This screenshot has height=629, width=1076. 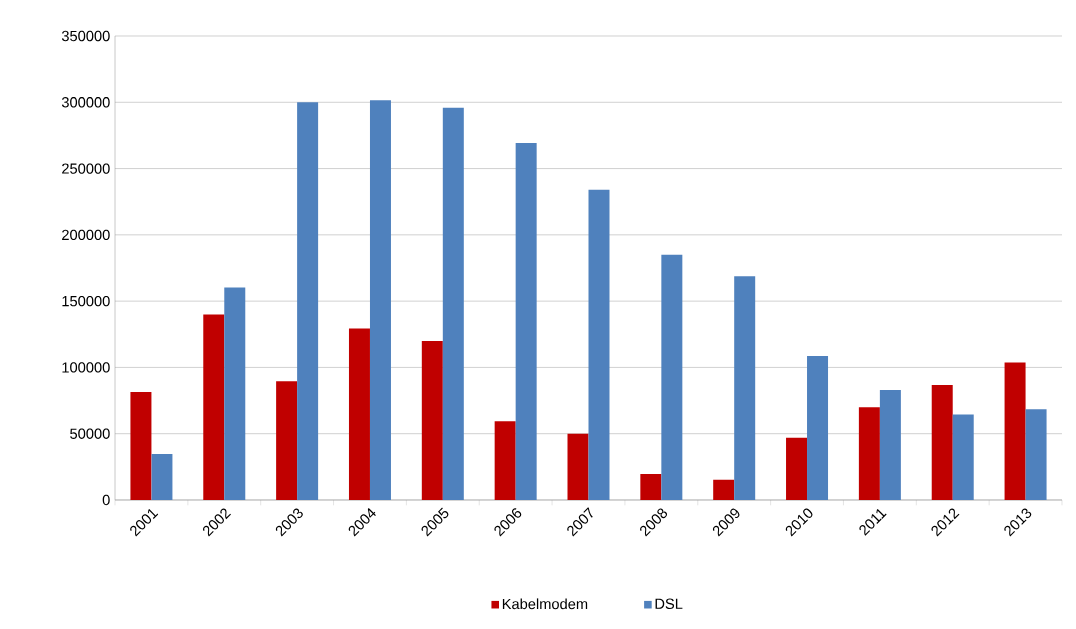 What do you see at coordinates (86, 301) in the screenshot?
I see `y-tick-label: 150000` at bounding box center [86, 301].